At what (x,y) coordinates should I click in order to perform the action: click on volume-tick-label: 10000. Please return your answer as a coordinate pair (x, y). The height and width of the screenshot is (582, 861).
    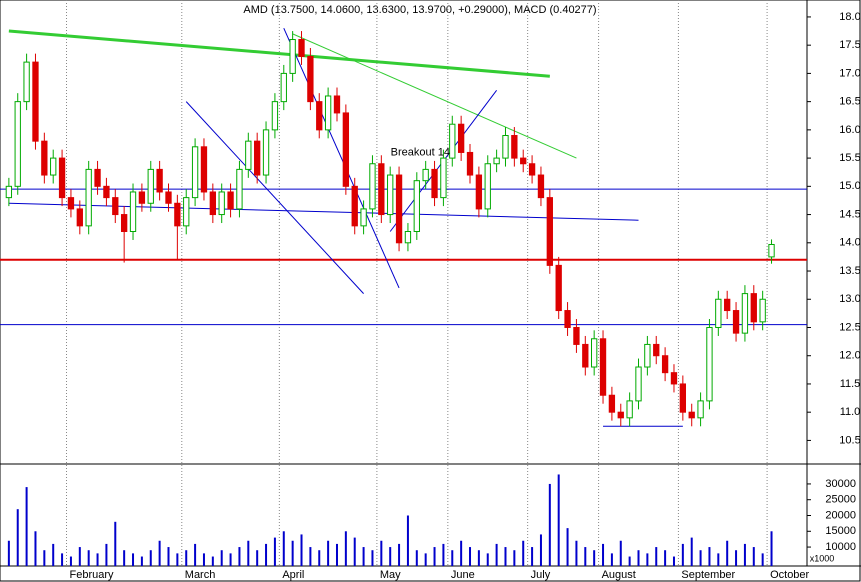
    Looking at the image, I should click on (840, 547).